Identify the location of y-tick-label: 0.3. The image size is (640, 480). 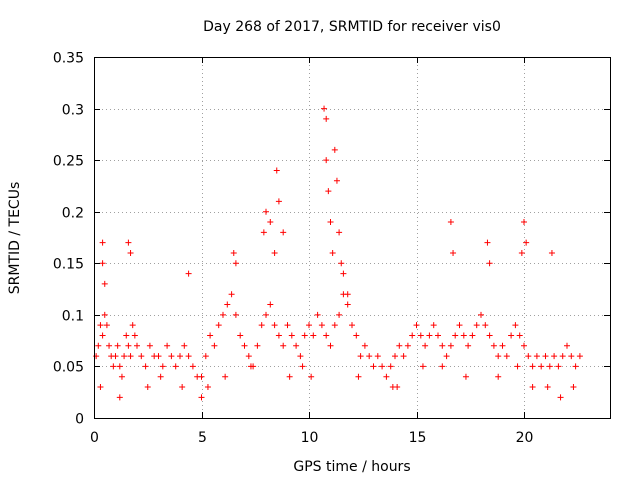
(73, 111).